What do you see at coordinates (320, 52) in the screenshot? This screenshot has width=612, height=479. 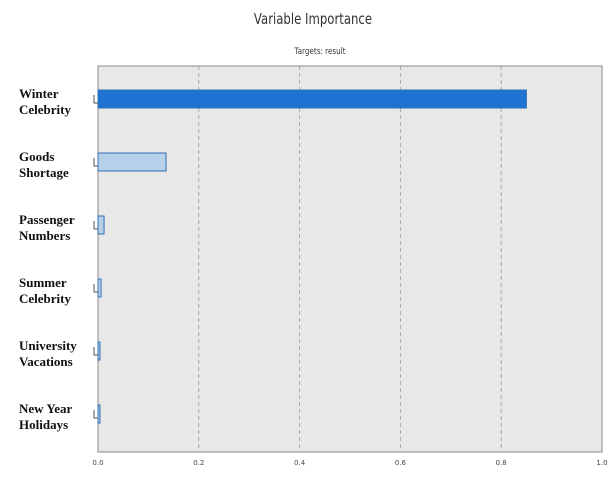 I see `chart-subtitle: Targets: result` at bounding box center [320, 52].